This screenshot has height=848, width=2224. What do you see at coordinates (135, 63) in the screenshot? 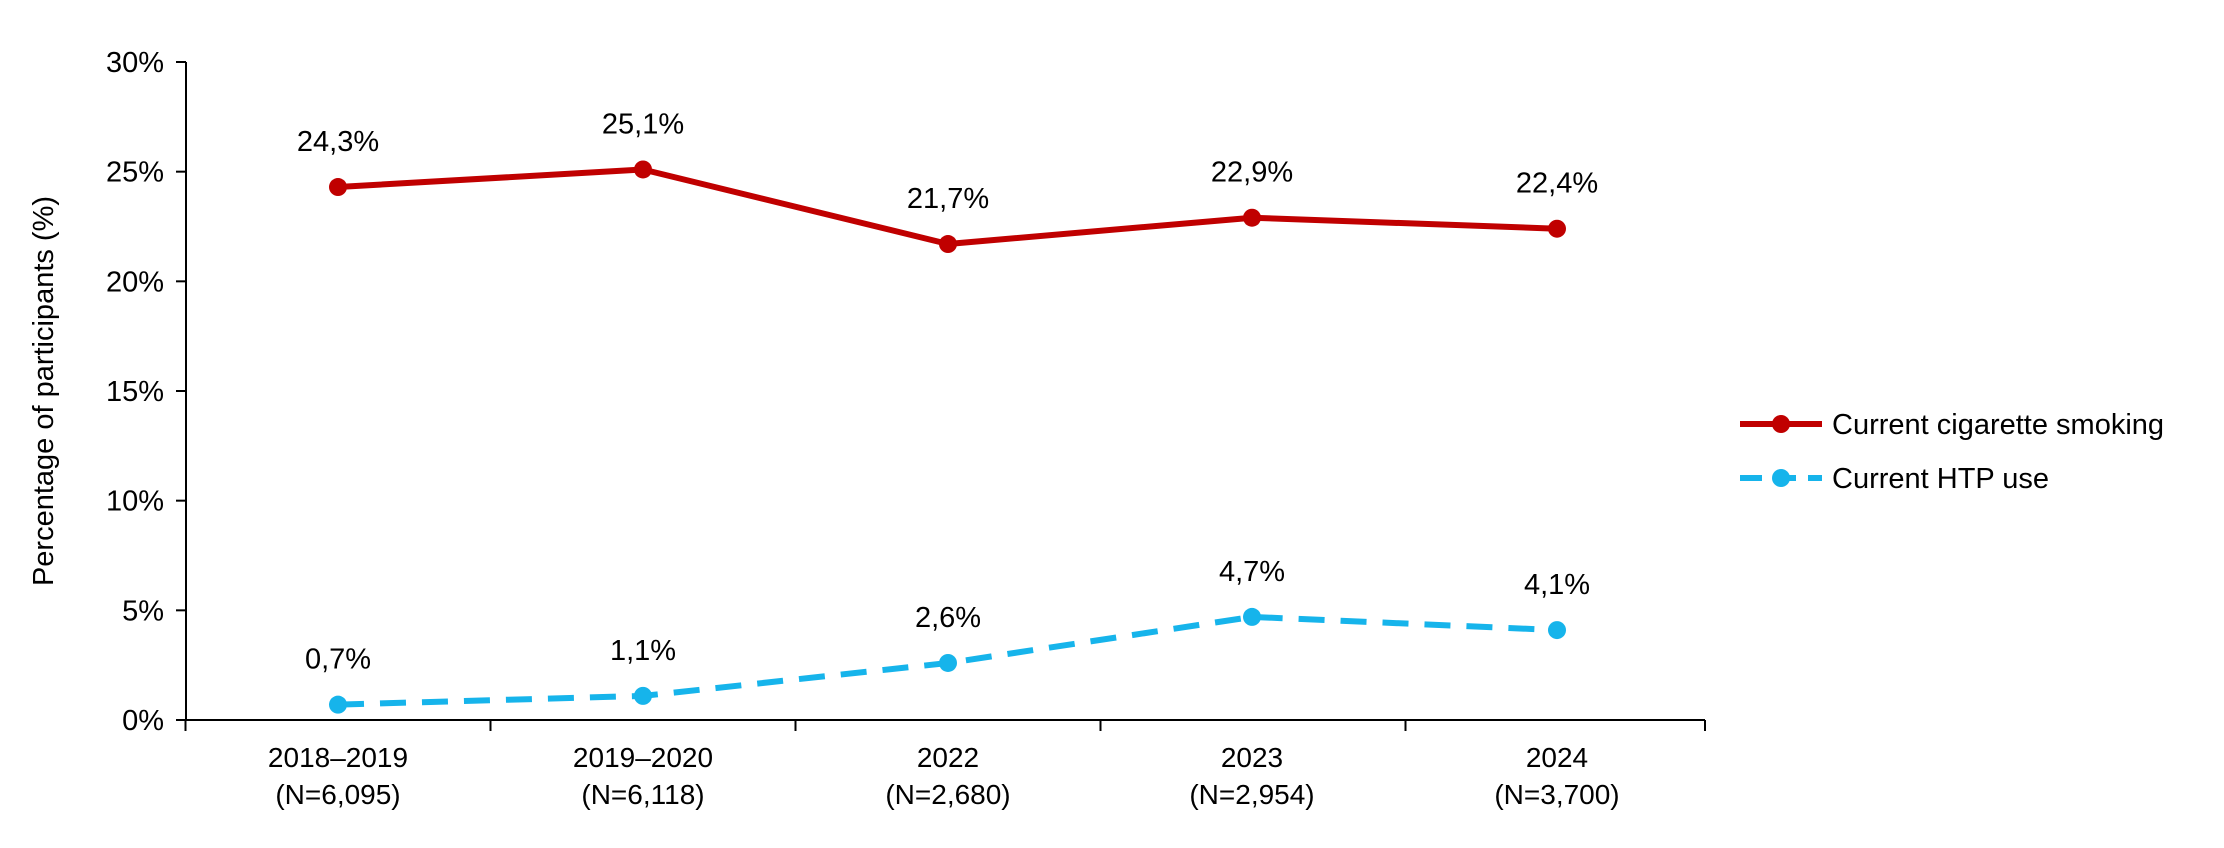
I see `y-tick-label: 30%` at bounding box center [135, 63].